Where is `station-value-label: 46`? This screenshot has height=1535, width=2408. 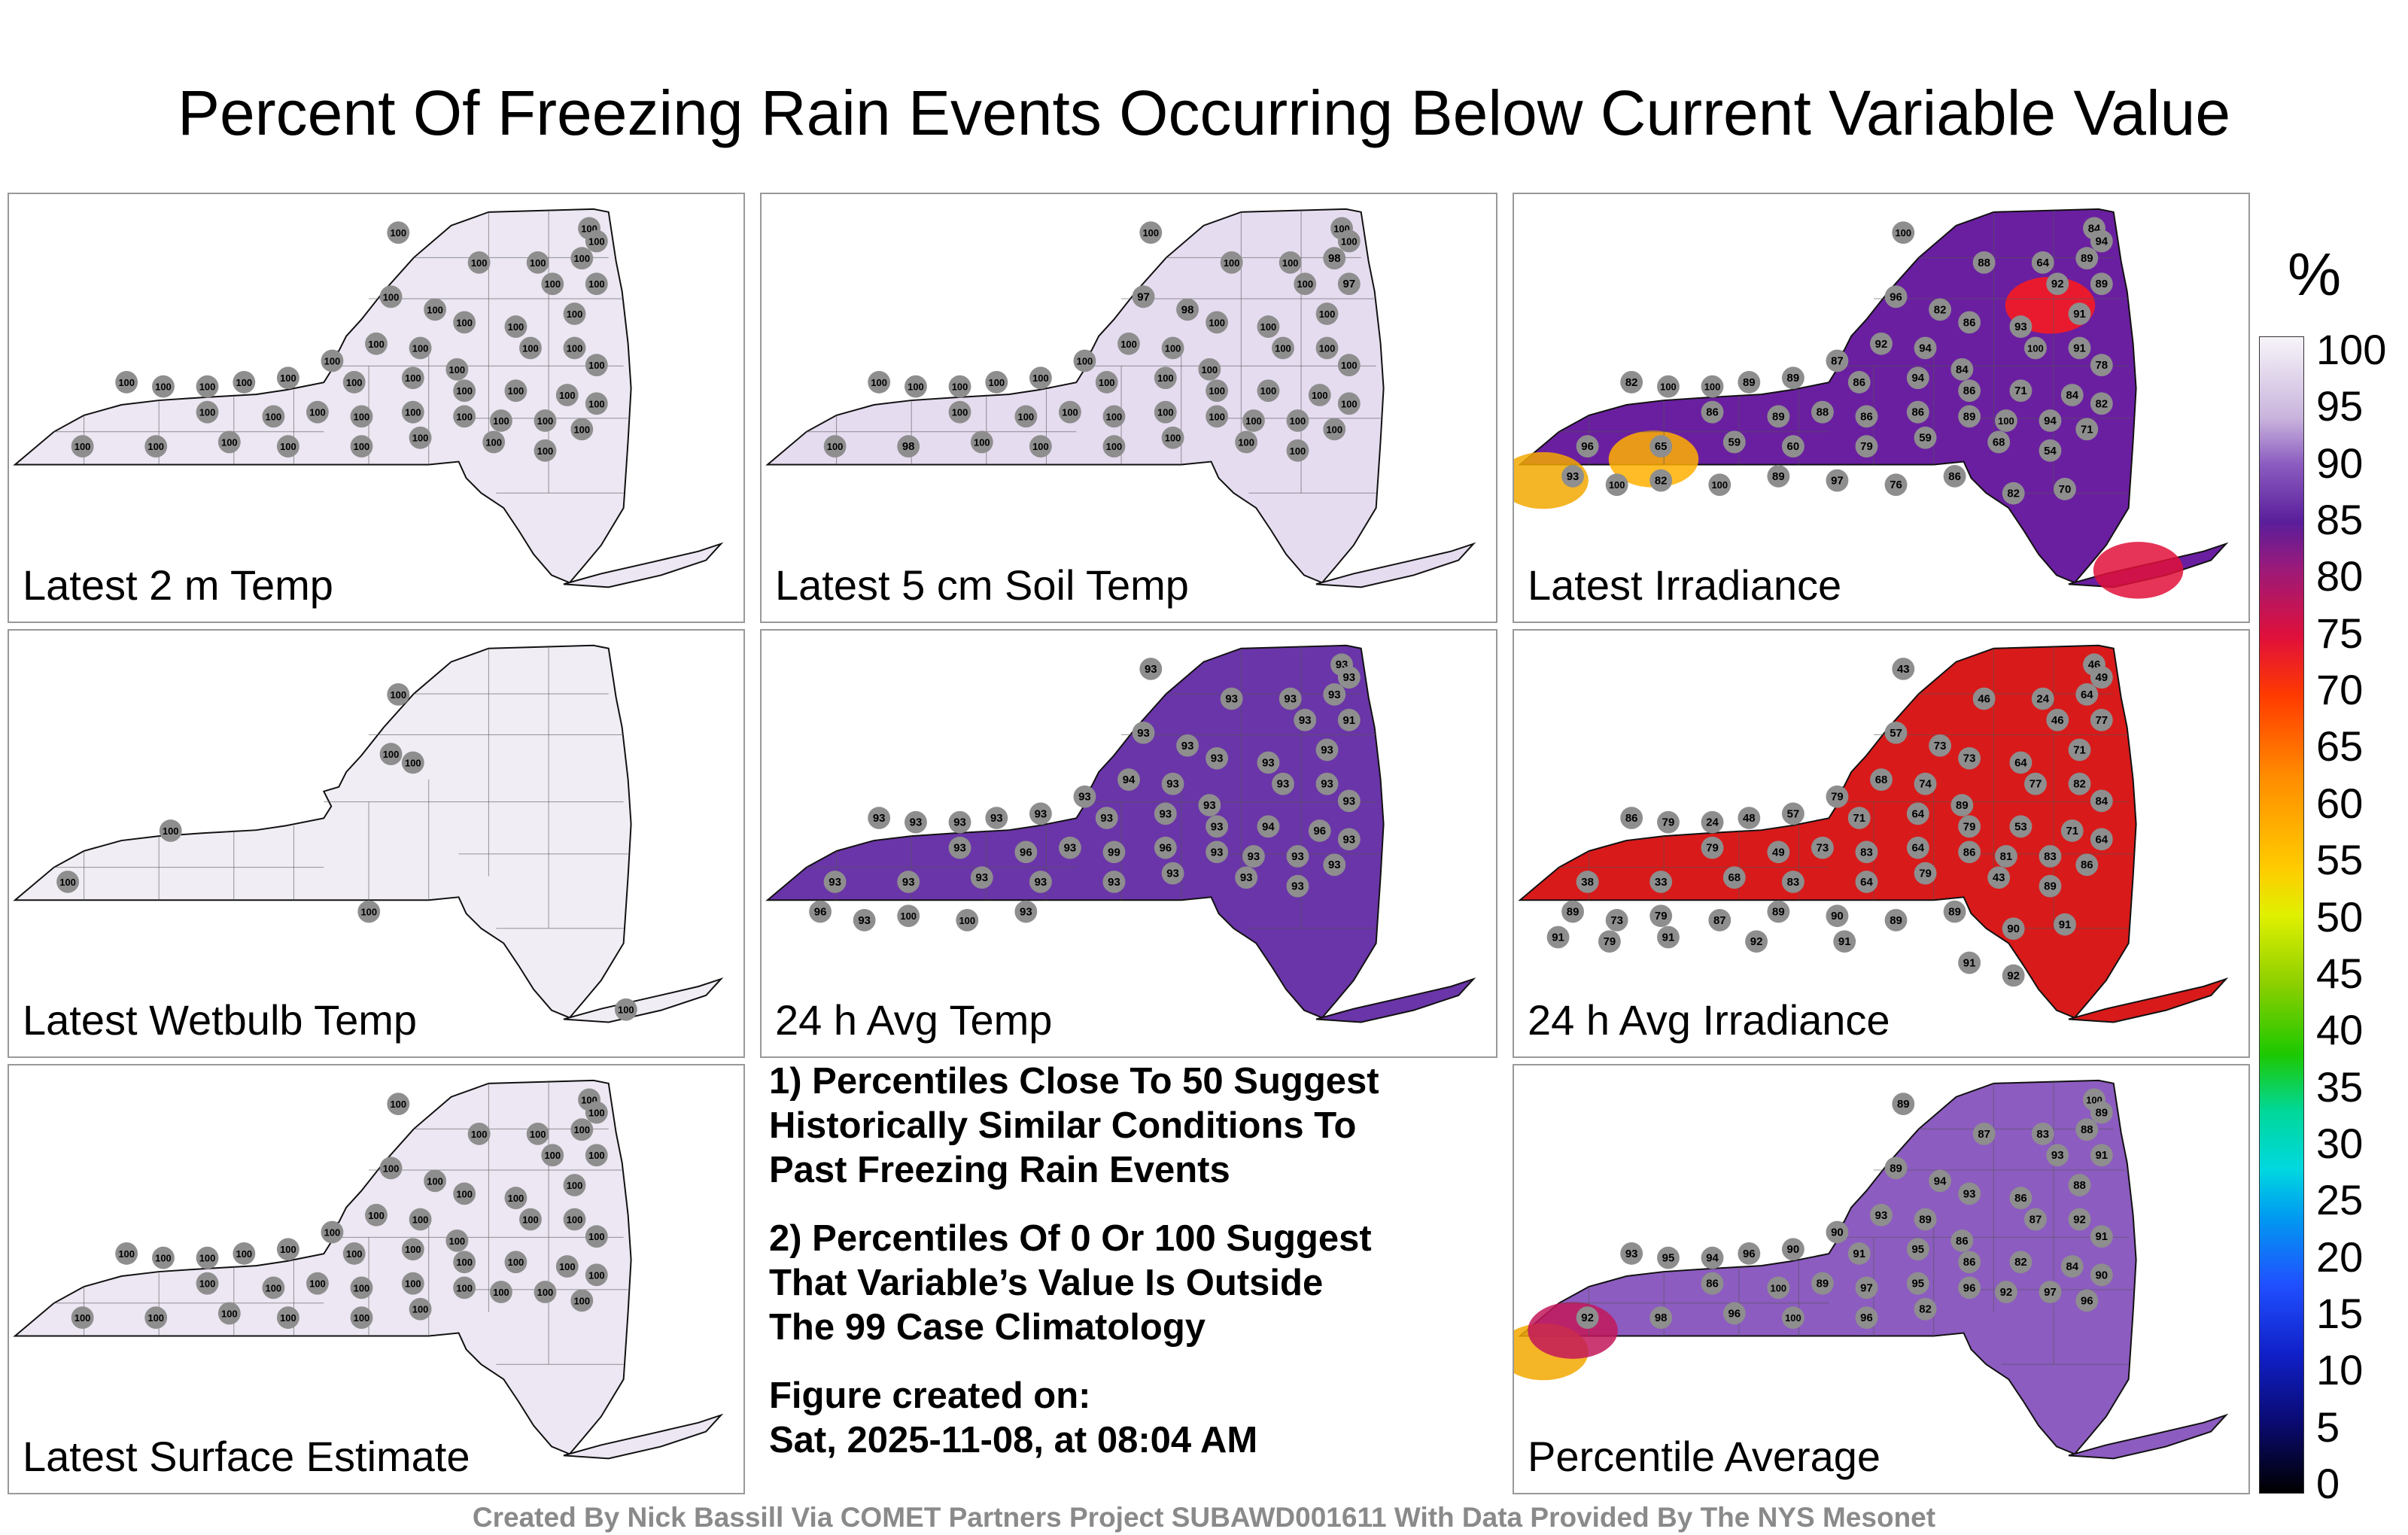
station-value-label: 46 is located at coordinates (2057, 721).